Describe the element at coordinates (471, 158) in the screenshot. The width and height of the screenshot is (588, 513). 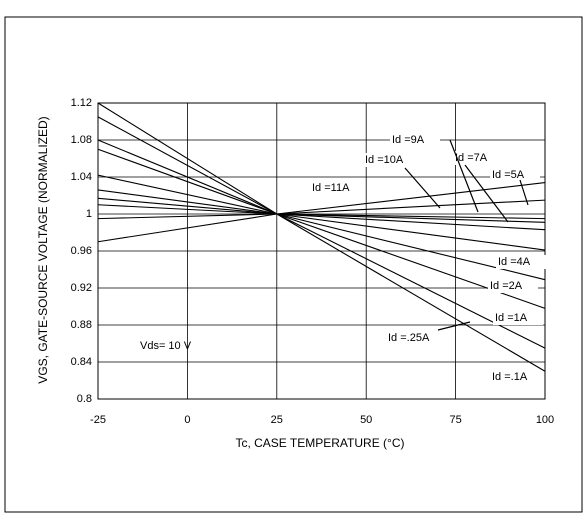
I see `series-label: Id =7A` at that location.